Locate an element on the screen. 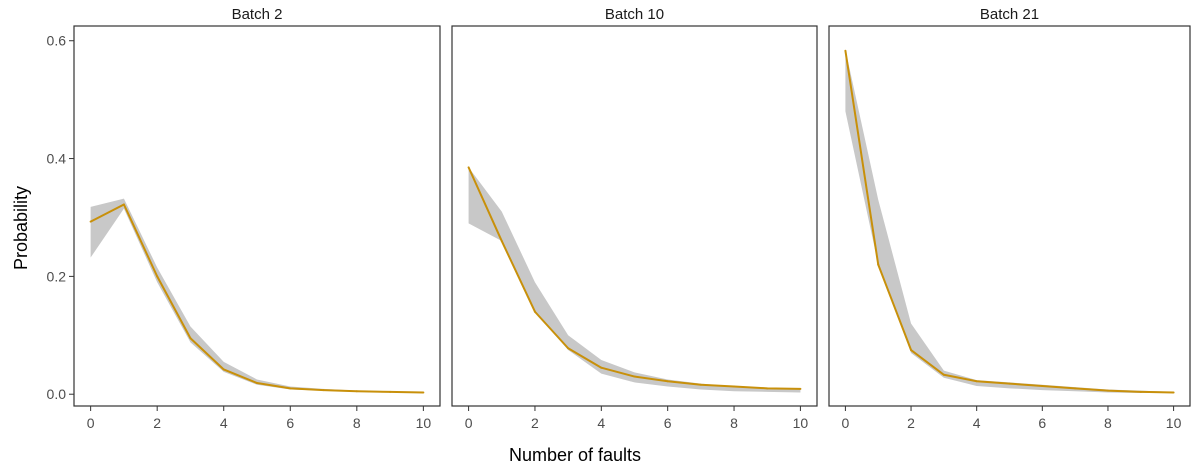  y-axis: 0.0 0.2 0.4 0.6 is located at coordinates (60, 217).